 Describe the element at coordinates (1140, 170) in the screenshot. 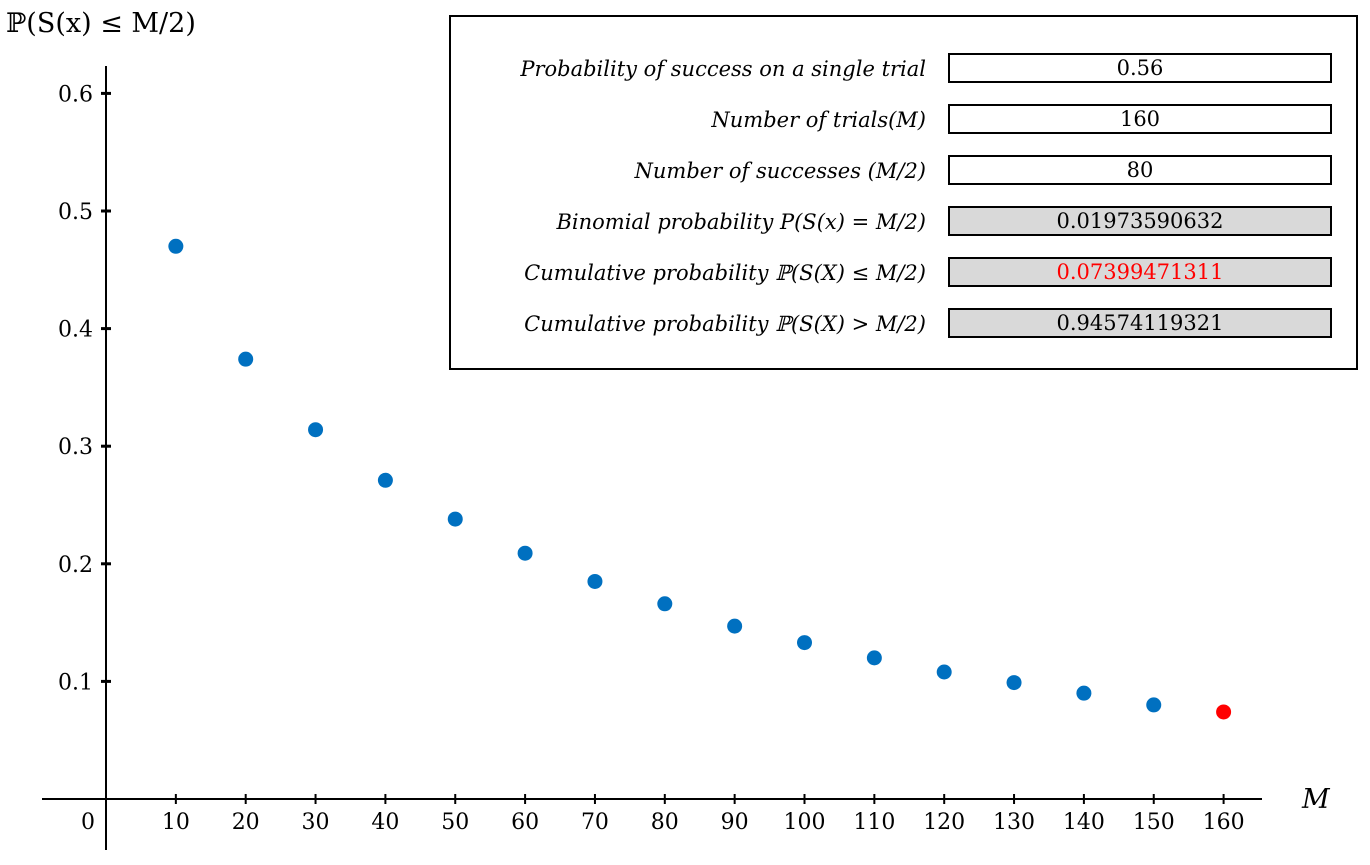

I see `number-of-successes-input: 80` at that location.